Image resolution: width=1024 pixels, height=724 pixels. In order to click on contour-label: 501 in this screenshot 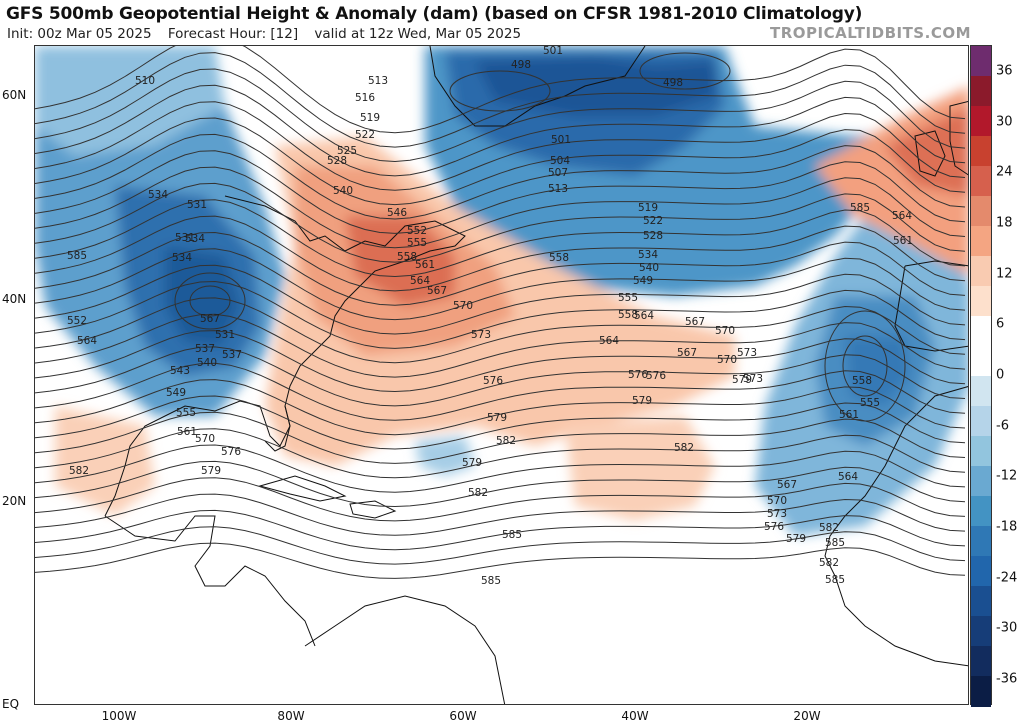, I will do `click(553, 51)`.